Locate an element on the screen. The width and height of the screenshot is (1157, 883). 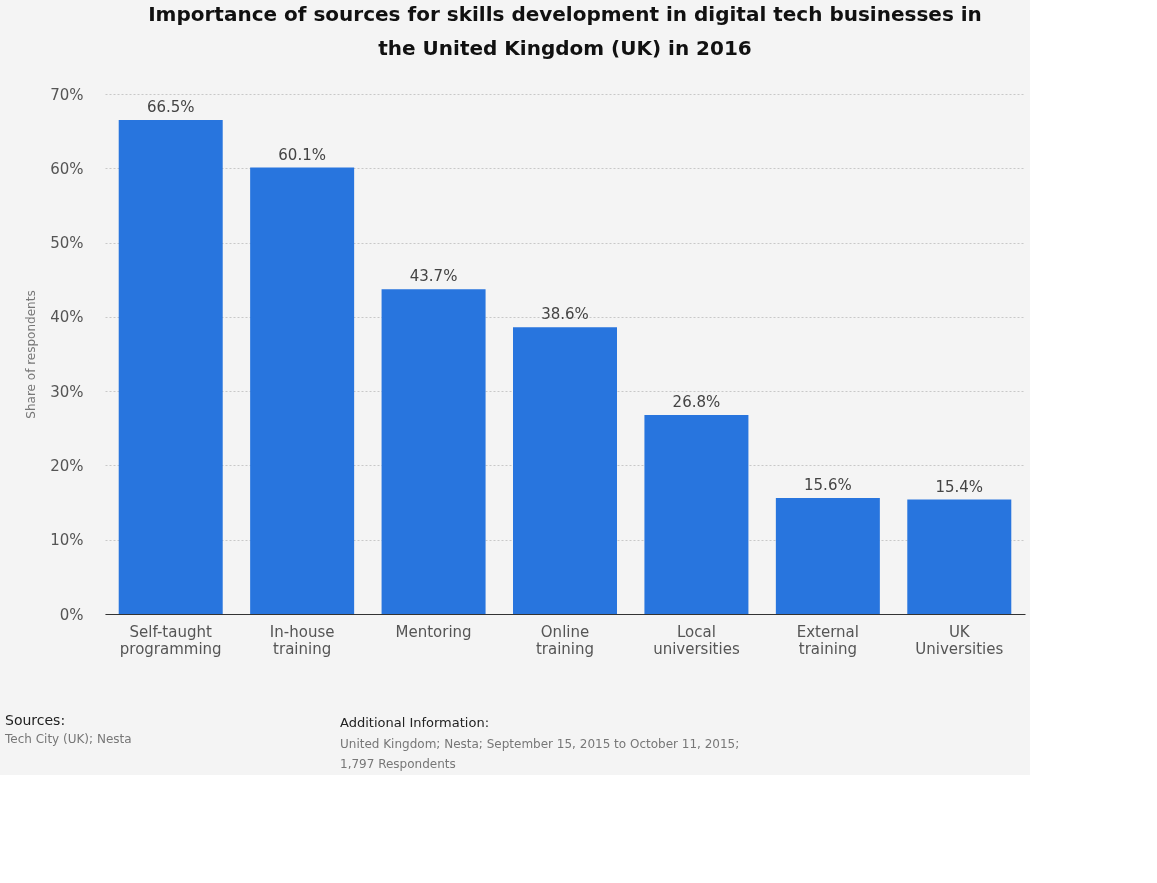
x-tick-label: UK Universities is located at coordinates (959, 640).